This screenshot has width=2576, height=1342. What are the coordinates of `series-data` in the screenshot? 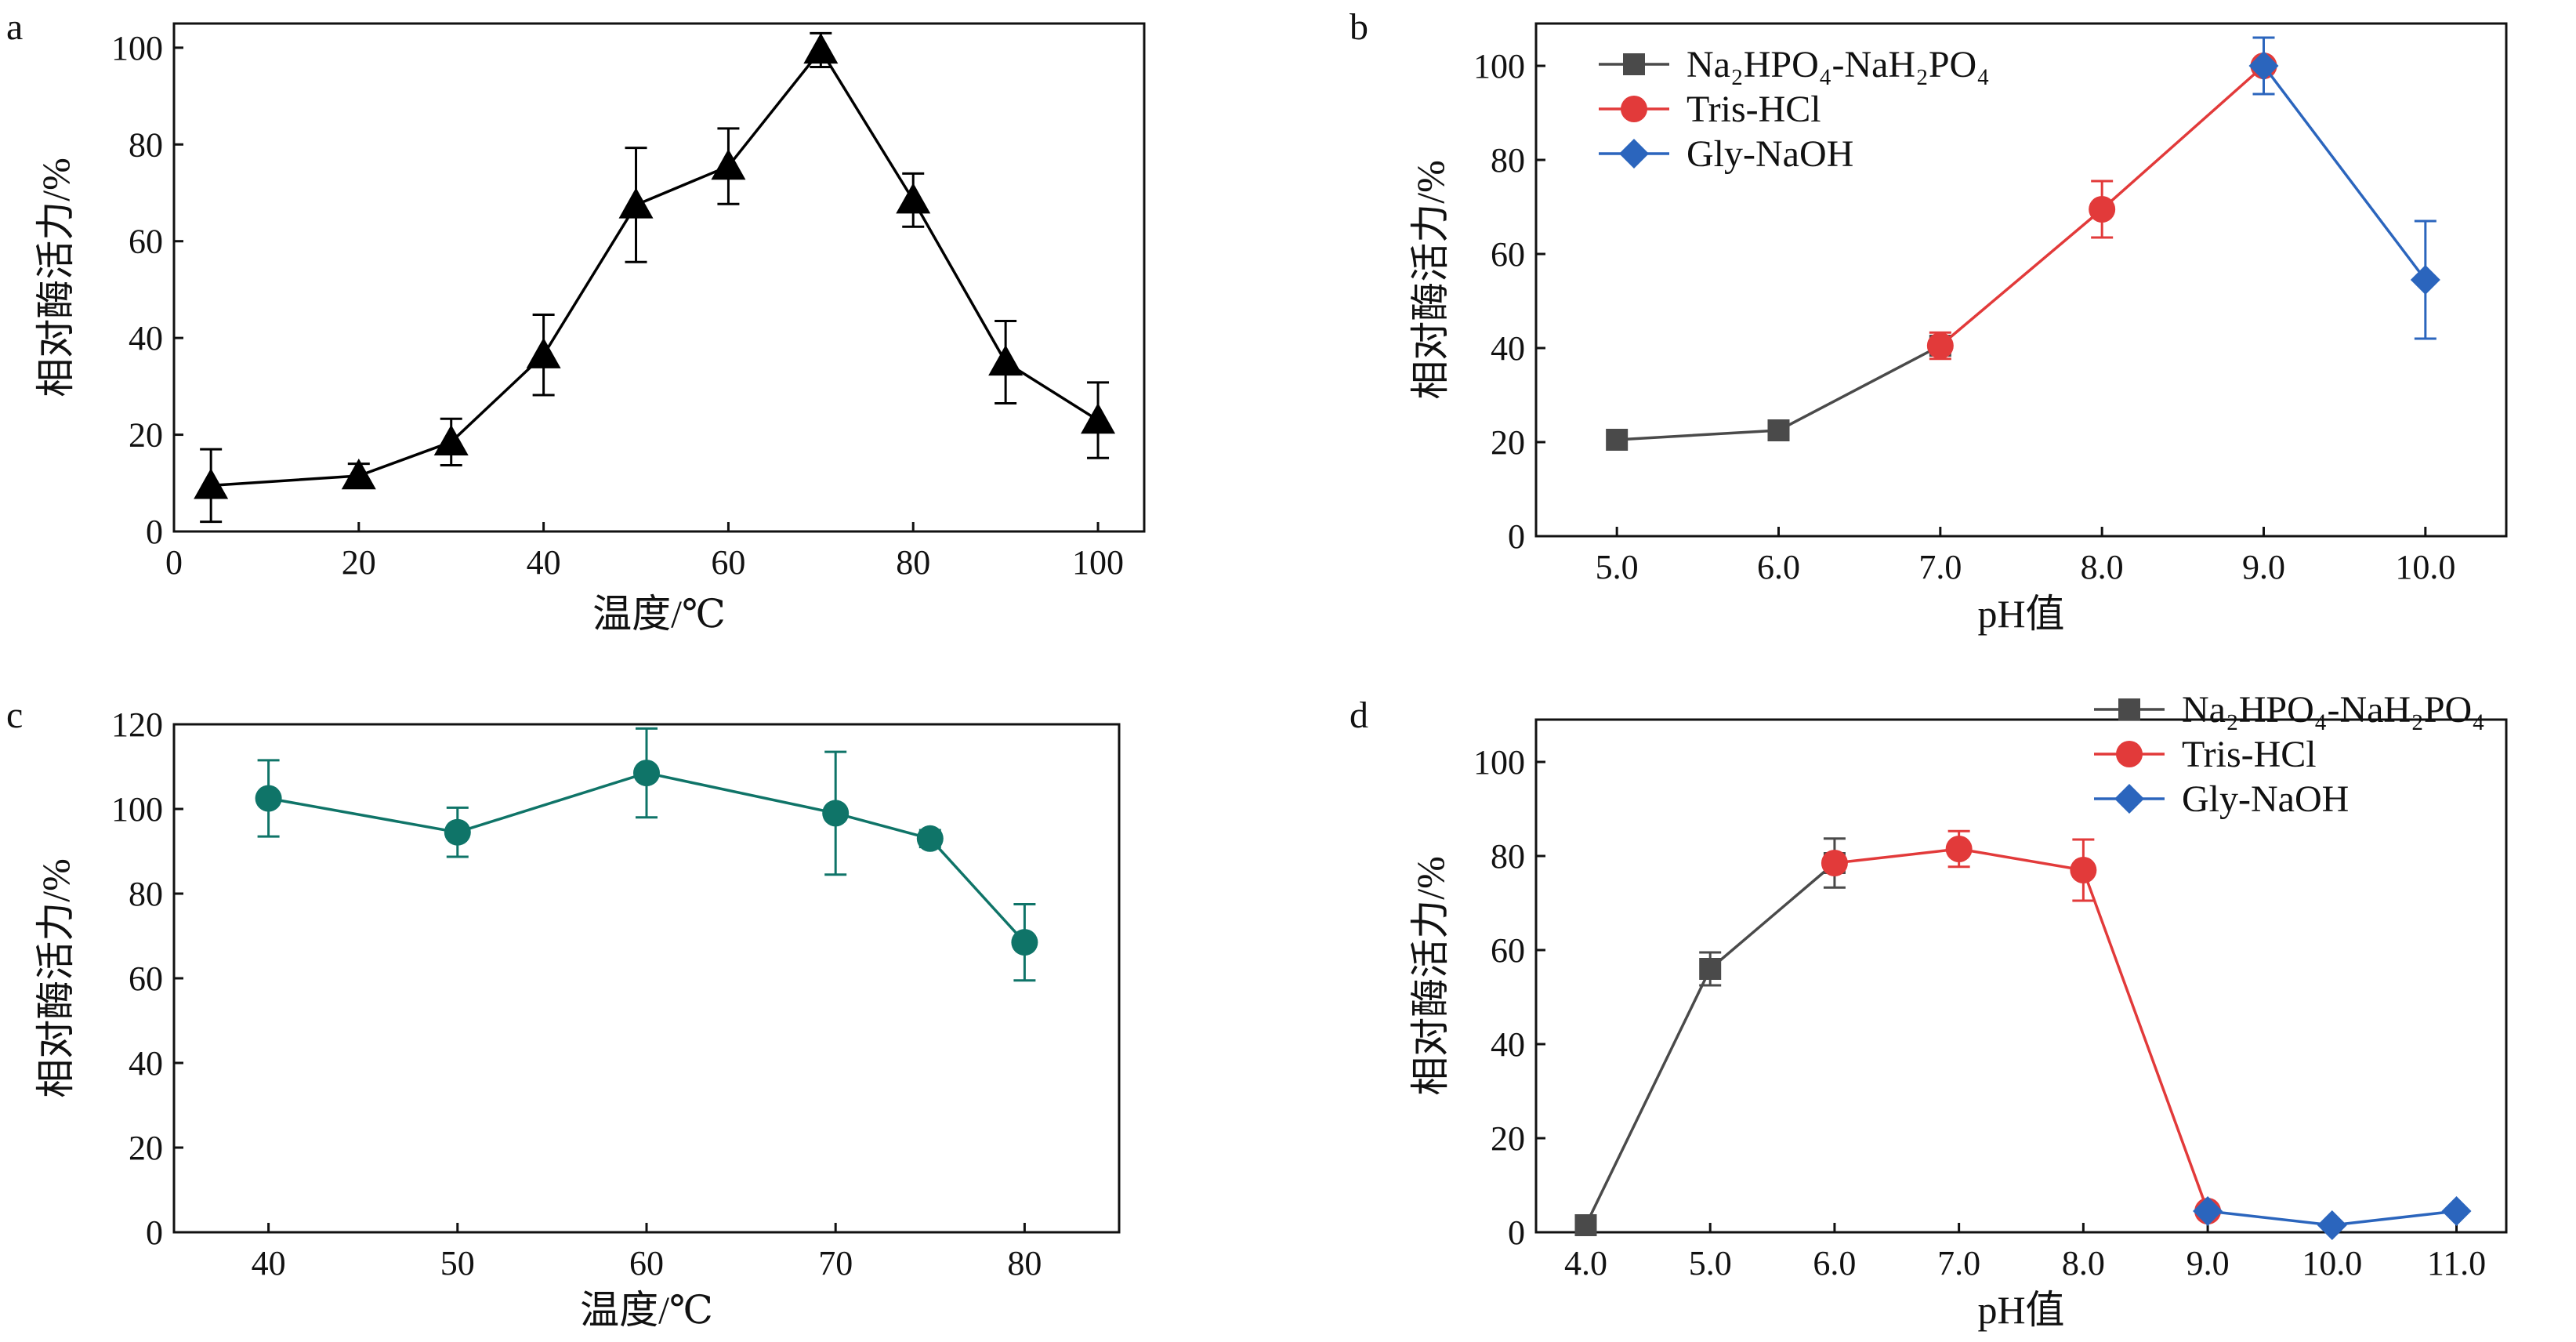 It's located at (655, 277).